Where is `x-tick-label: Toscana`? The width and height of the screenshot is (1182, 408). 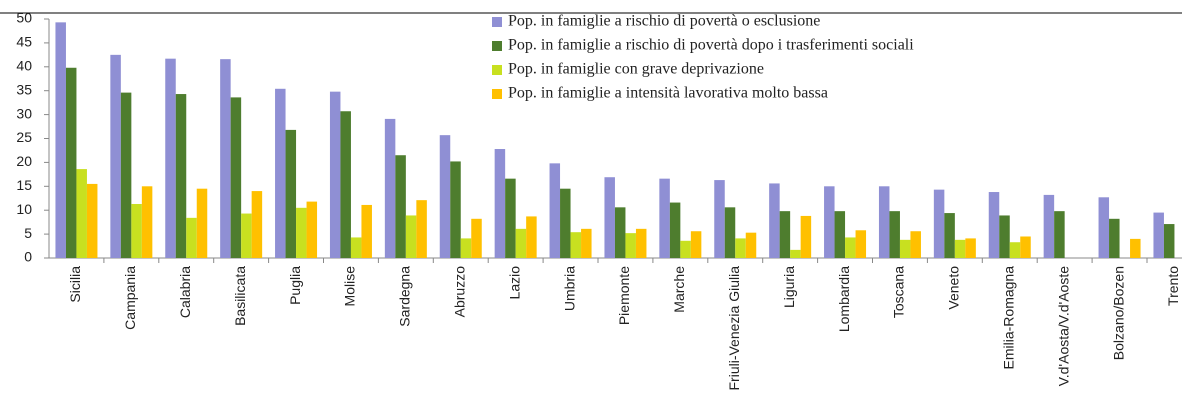
x-tick-label: Toscana is located at coordinates (899, 292).